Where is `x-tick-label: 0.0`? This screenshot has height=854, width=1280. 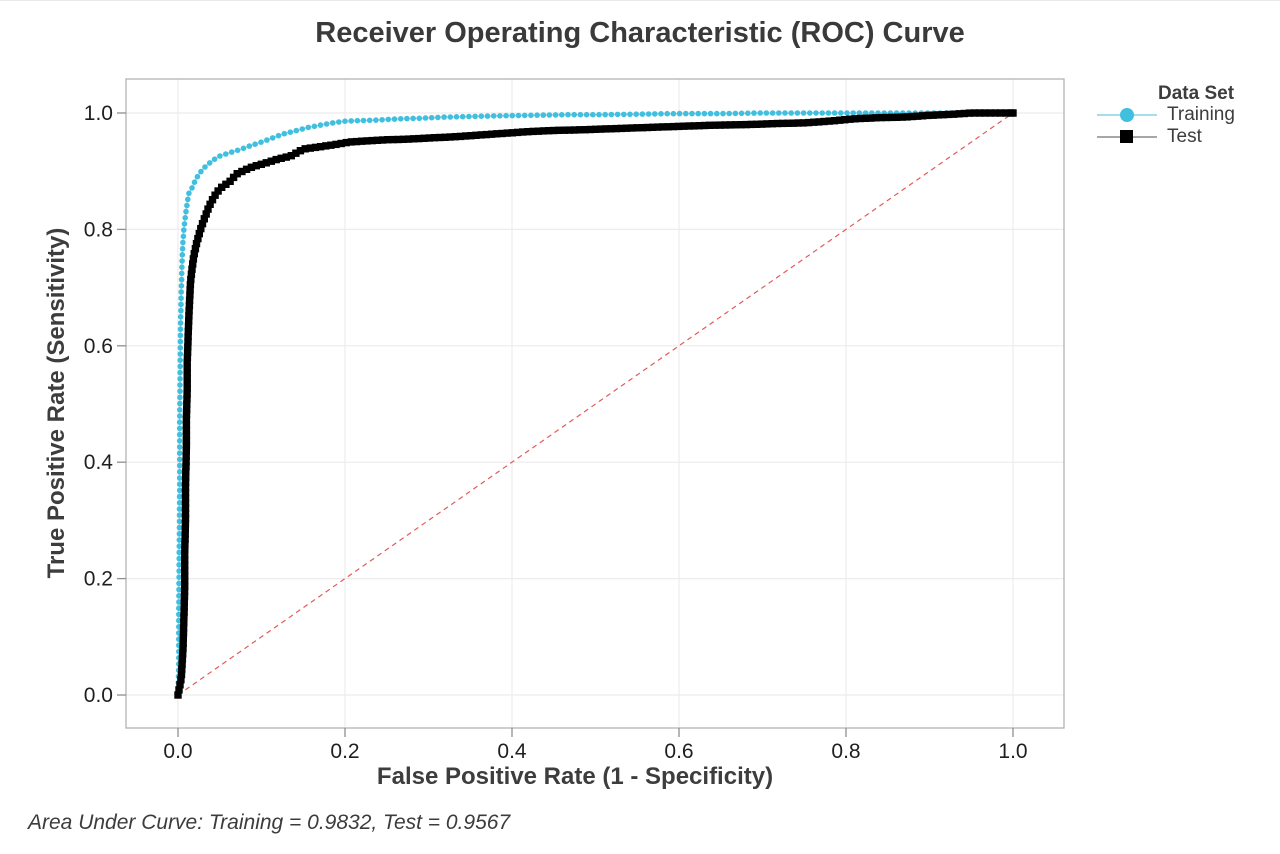 x-tick-label: 0.0 is located at coordinates (177, 751).